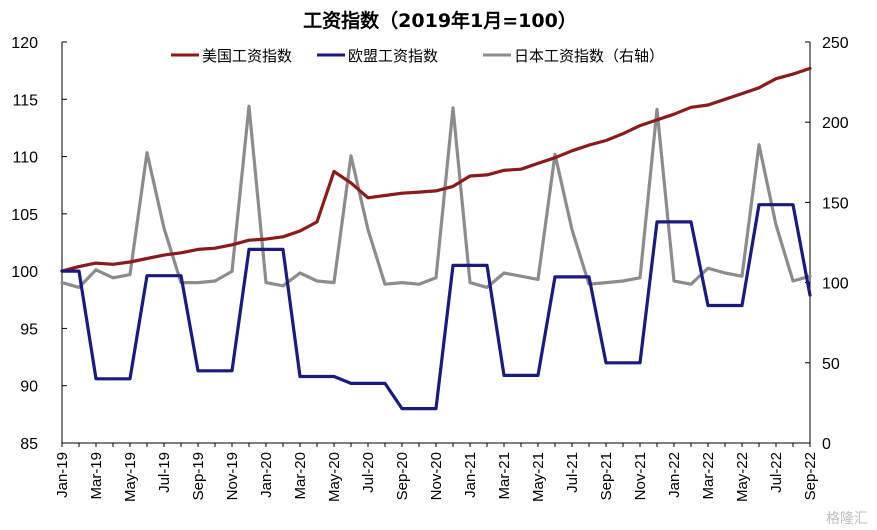 This screenshot has width=877, height=530. What do you see at coordinates (606, 476) in the screenshot?
I see `x-tick-label: Sep-21` at bounding box center [606, 476].